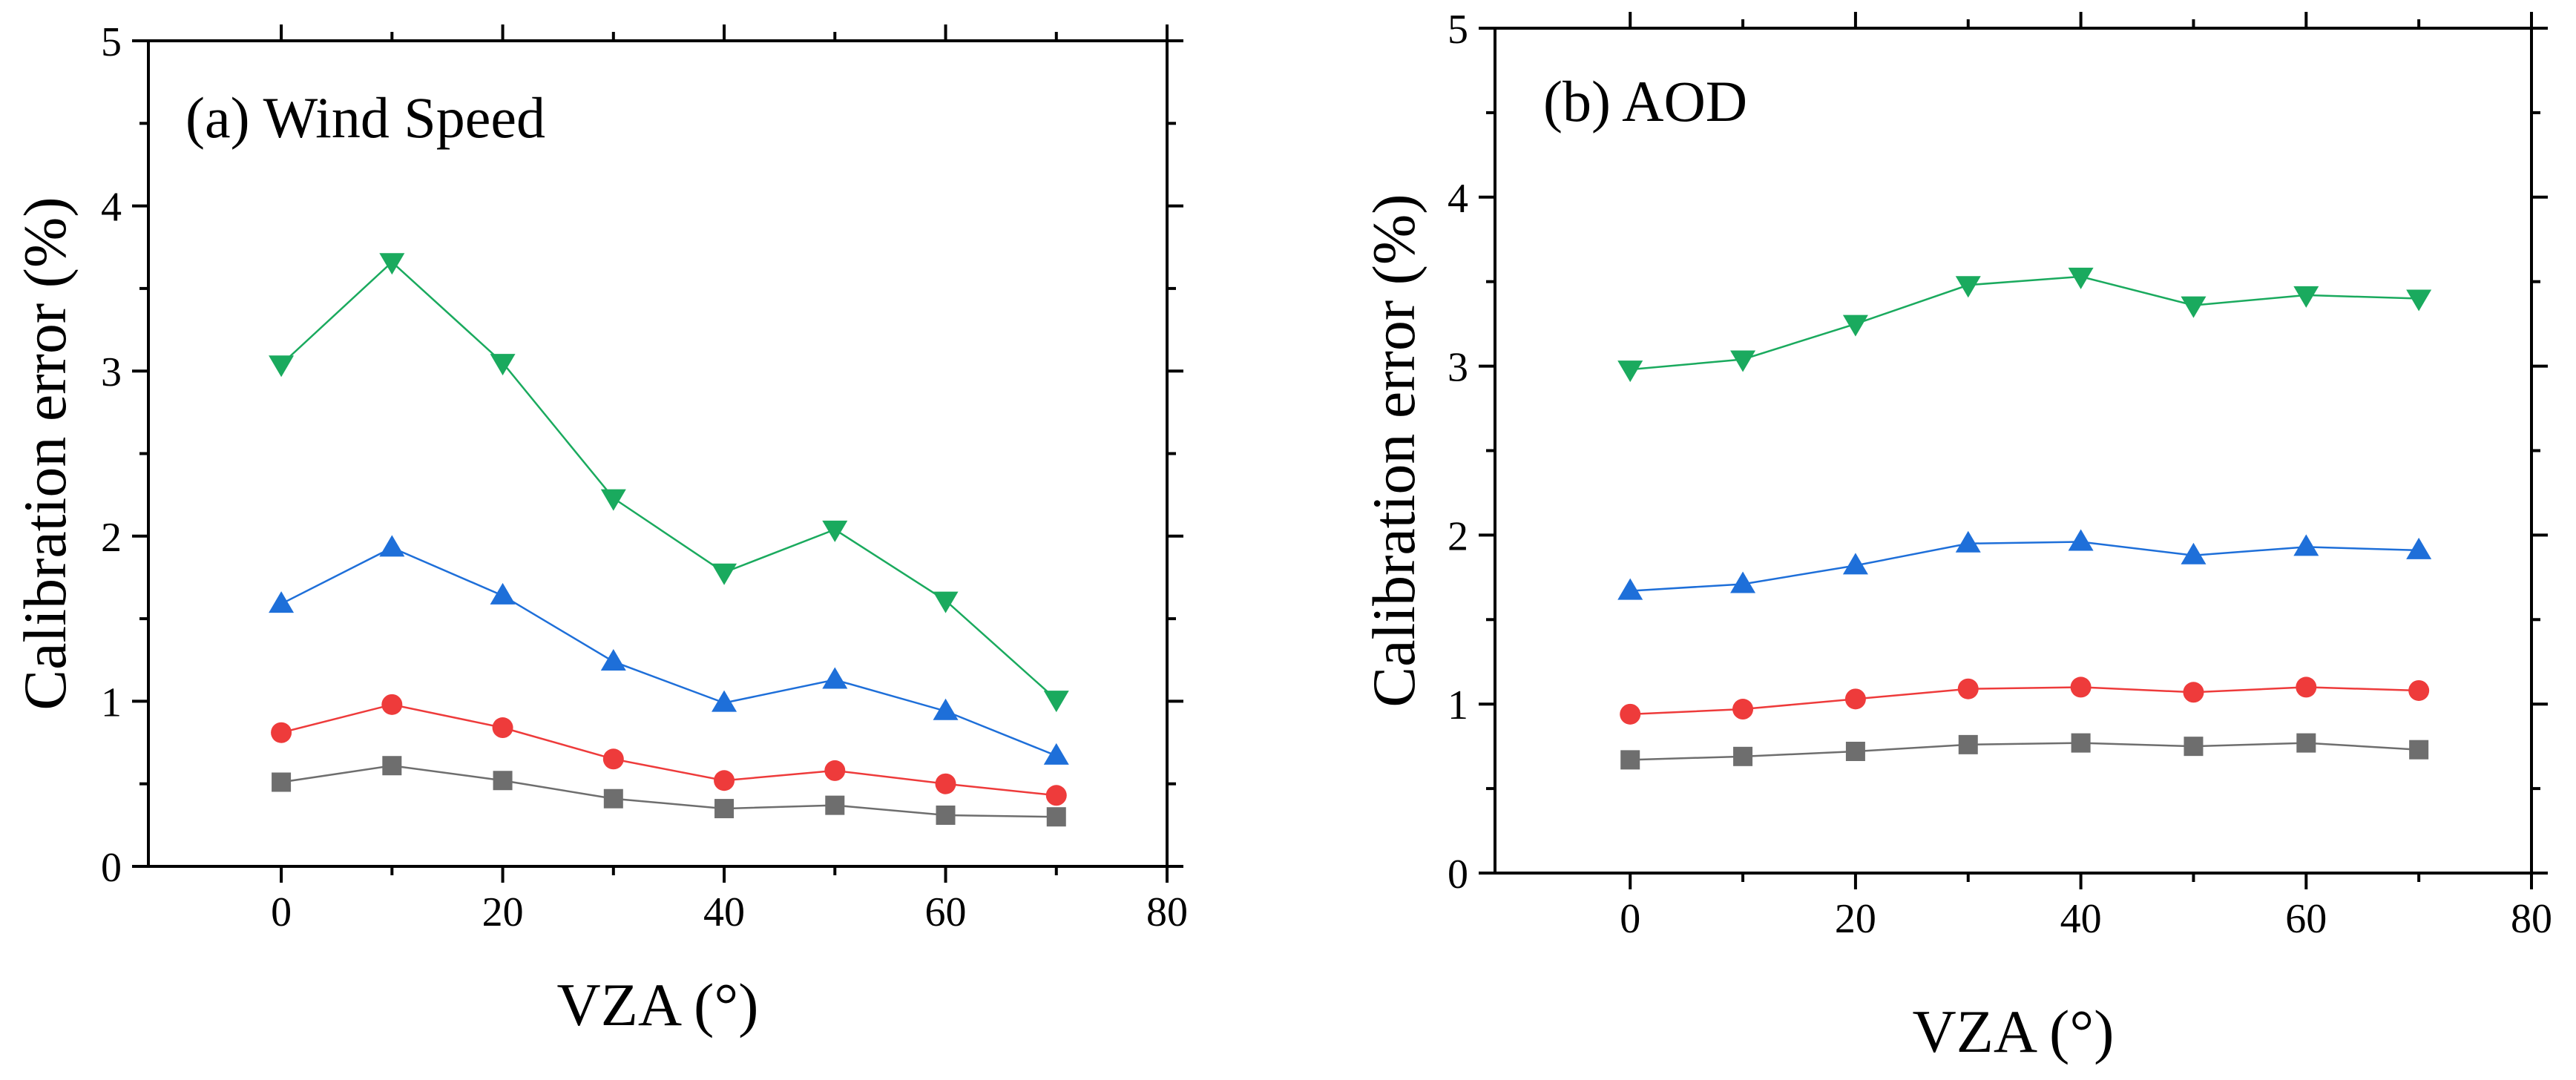 The image size is (2576, 1080). I want to click on panel-title: (a) Wind Speed, so click(365, 117).